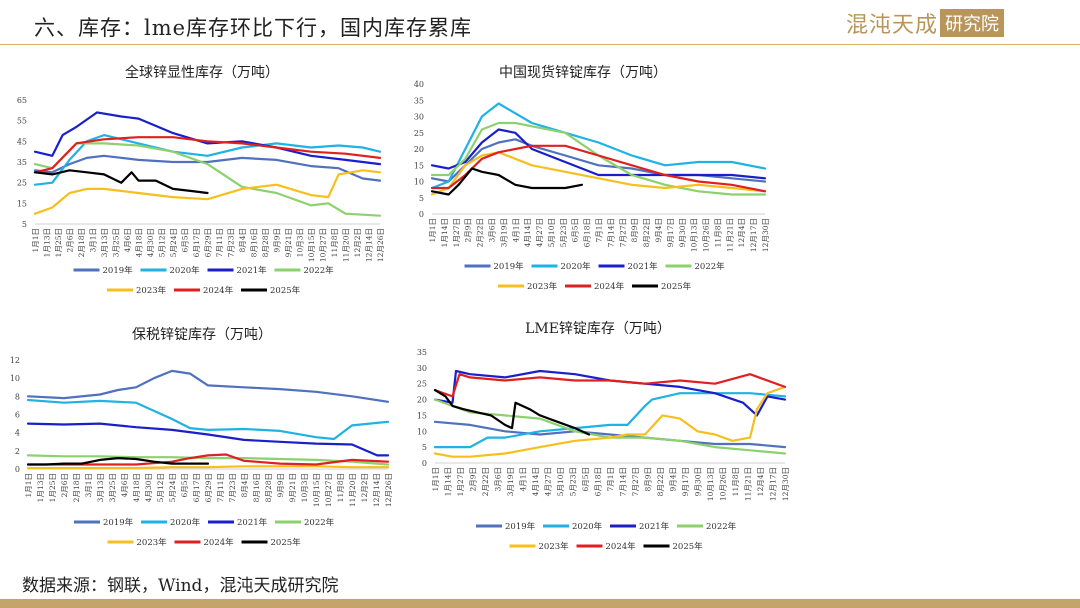 This screenshot has height=608, width=1080. What do you see at coordinates (357, 242) in the screenshot?
I see `x-tick-label: 12月2日` at bounding box center [357, 242].